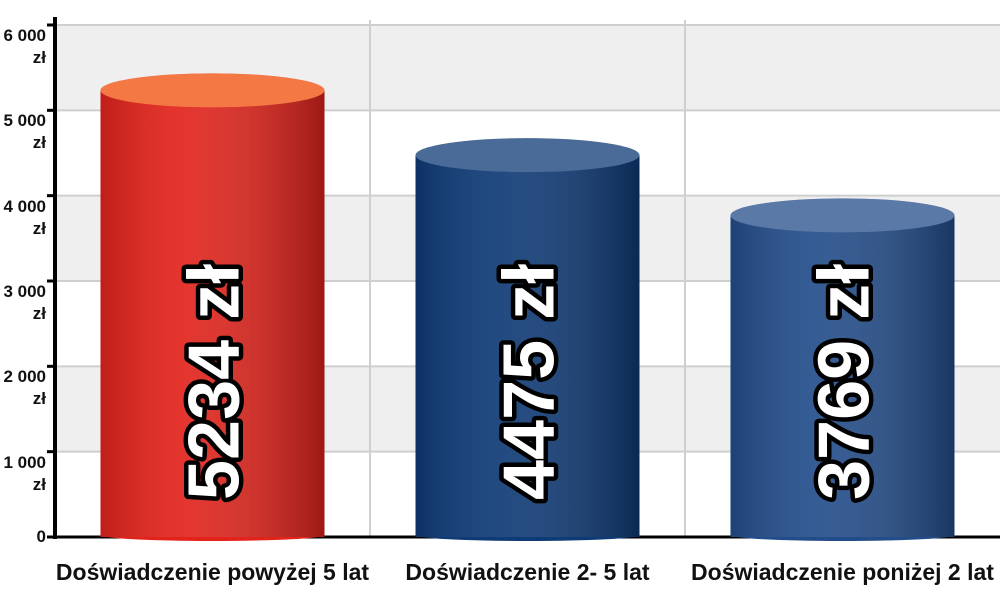  I want to click on y-tick-label: 3 000 zł, so click(24, 302).